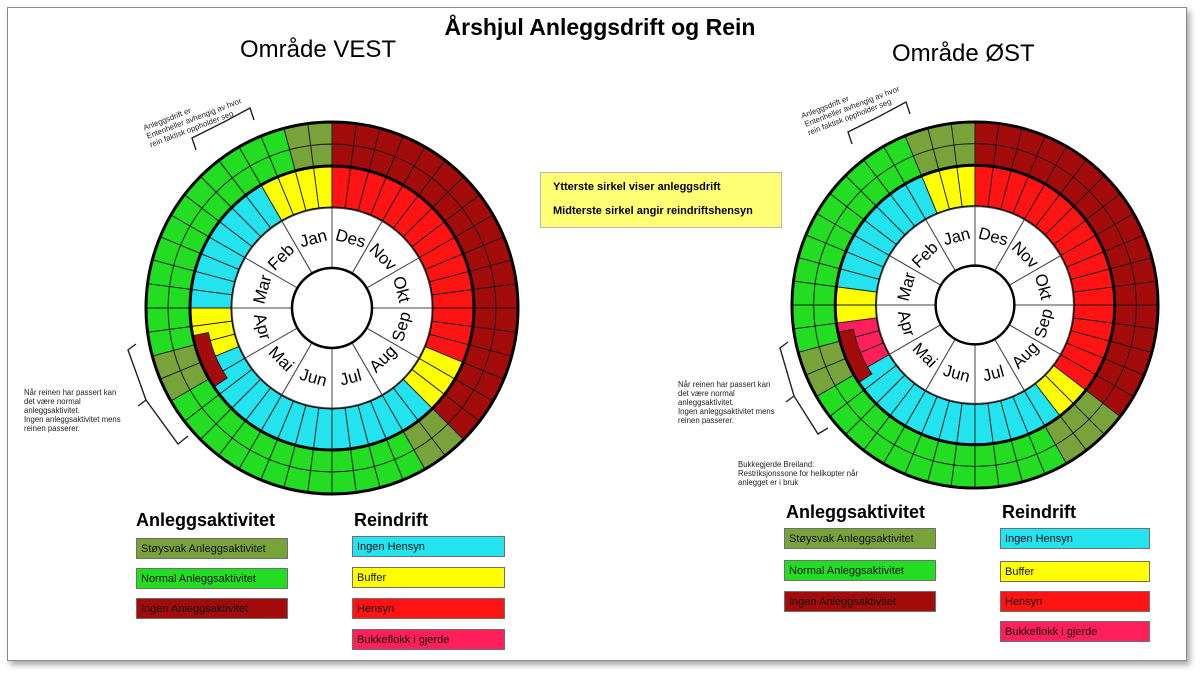  What do you see at coordinates (212, 608) in the screenshot?
I see `vest-legend-ingen: Ingen Anleggsaktivitet` at bounding box center [212, 608].